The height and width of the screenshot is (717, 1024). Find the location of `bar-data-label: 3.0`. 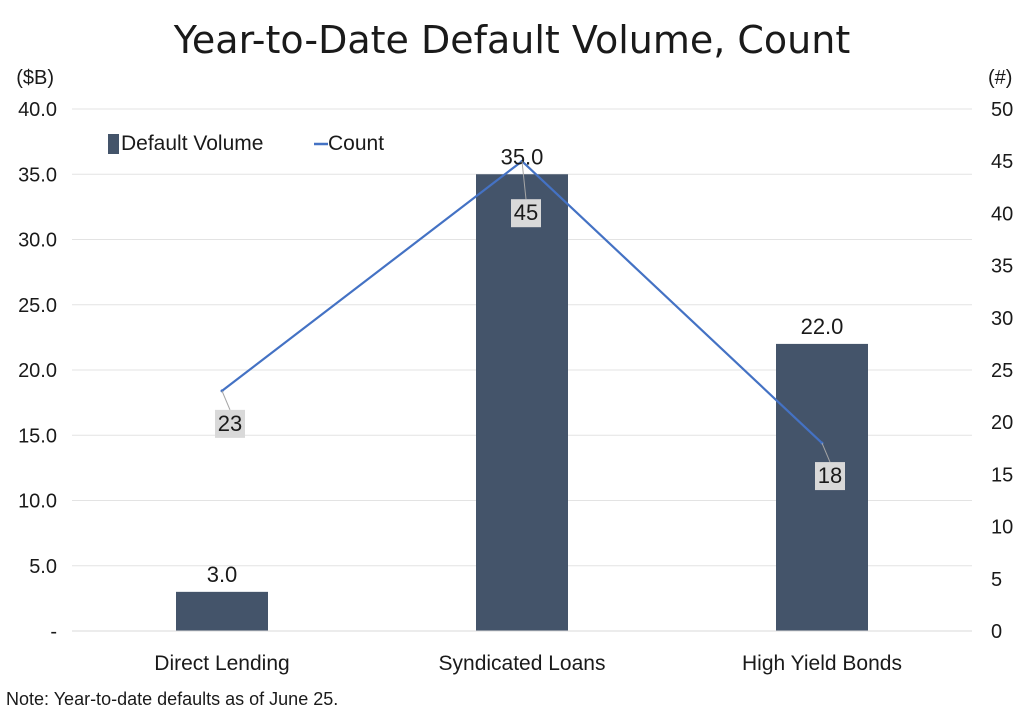

bar-data-label: 3.0 is located at coordinates (222, 574).